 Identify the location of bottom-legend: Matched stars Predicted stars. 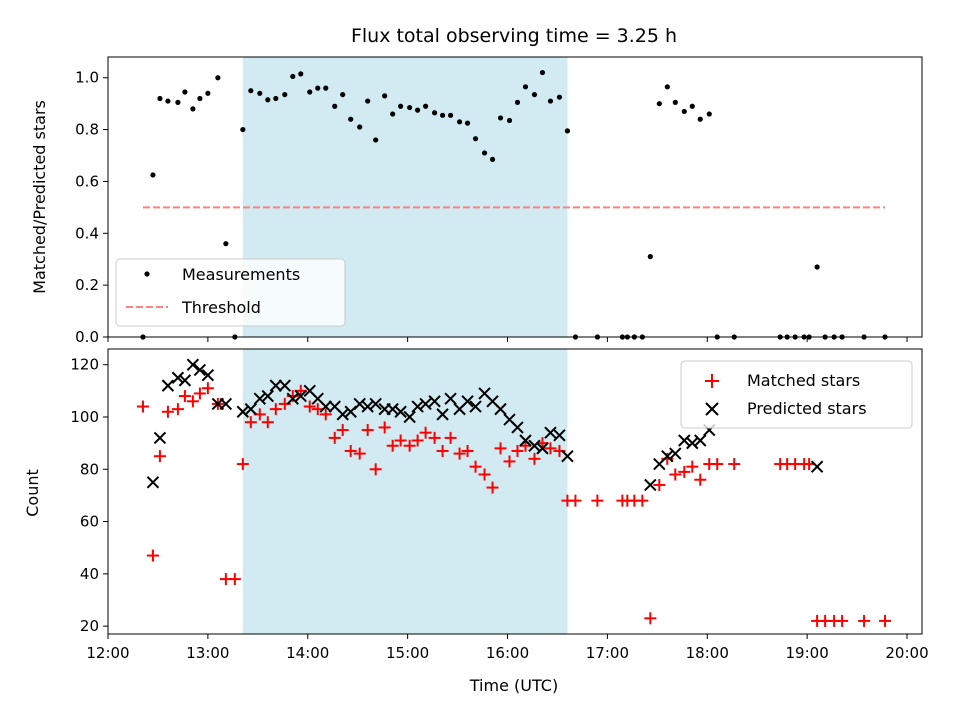
(796, 394).